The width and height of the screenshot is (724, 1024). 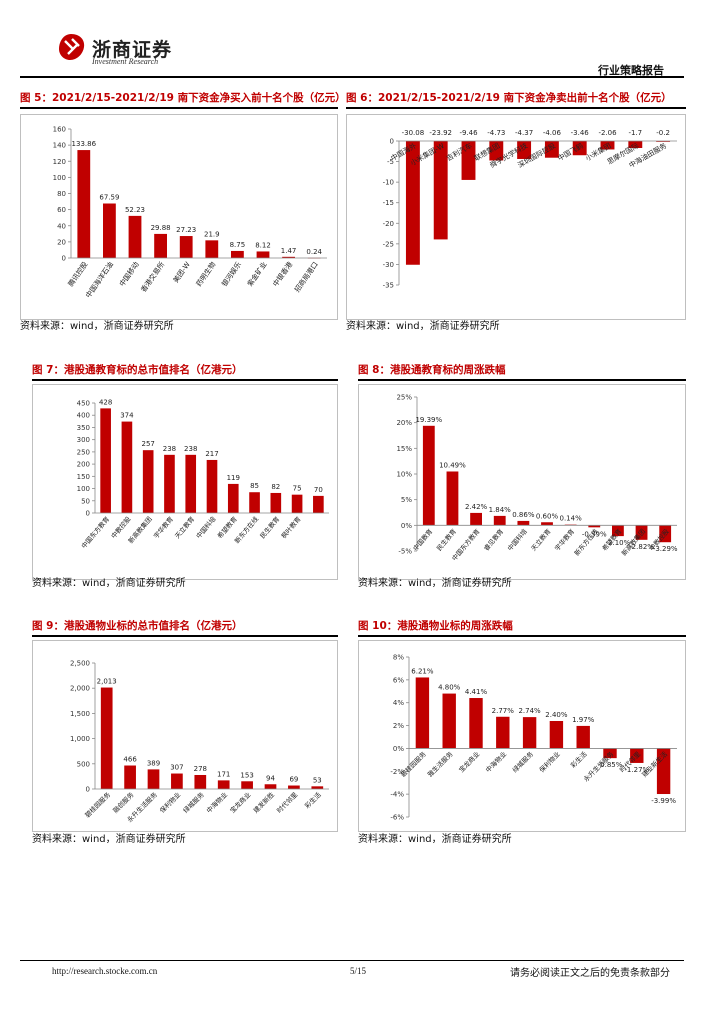 I want to click on fig9-category-label: 中海物业, so click(x=216, y=802).